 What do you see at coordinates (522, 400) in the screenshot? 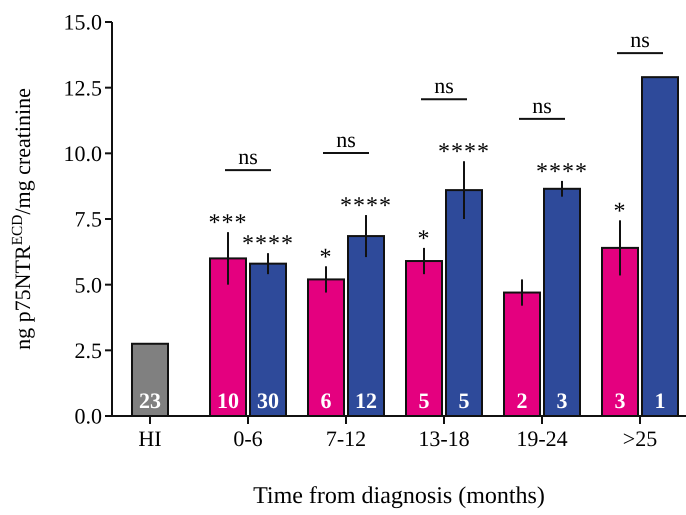
I see `annotation: 2` at bounding box center [522, 400].